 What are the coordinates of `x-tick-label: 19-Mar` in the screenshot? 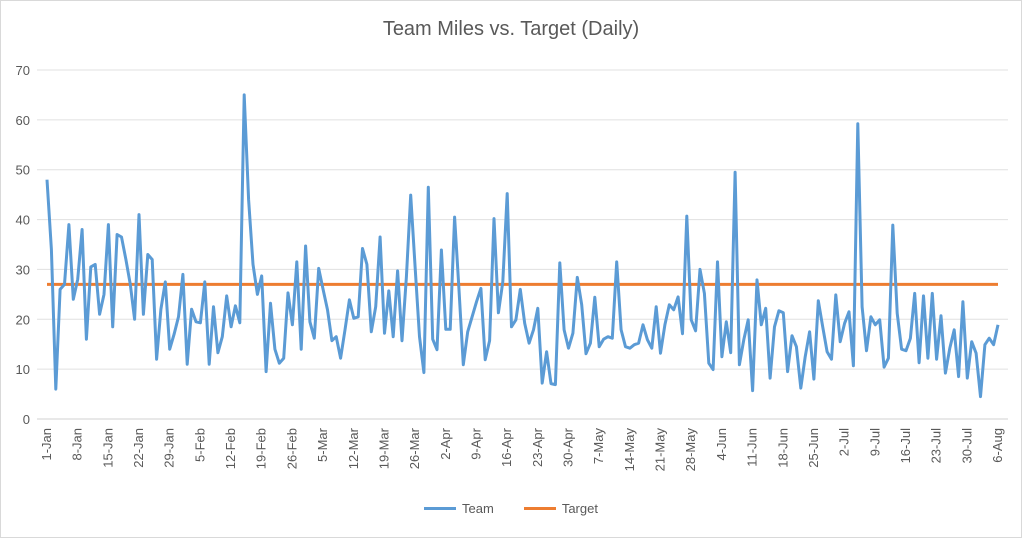 It's located at (383, 448).